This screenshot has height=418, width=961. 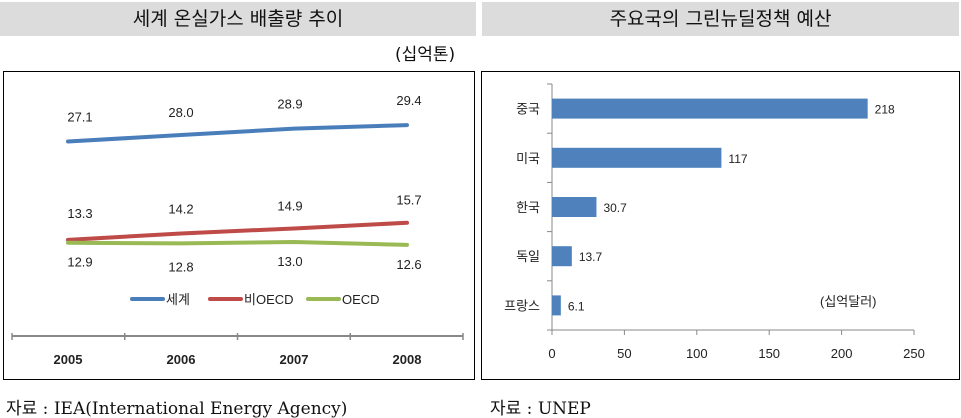 I want to click on data-label: 28.9, so click(x=289, y=104).